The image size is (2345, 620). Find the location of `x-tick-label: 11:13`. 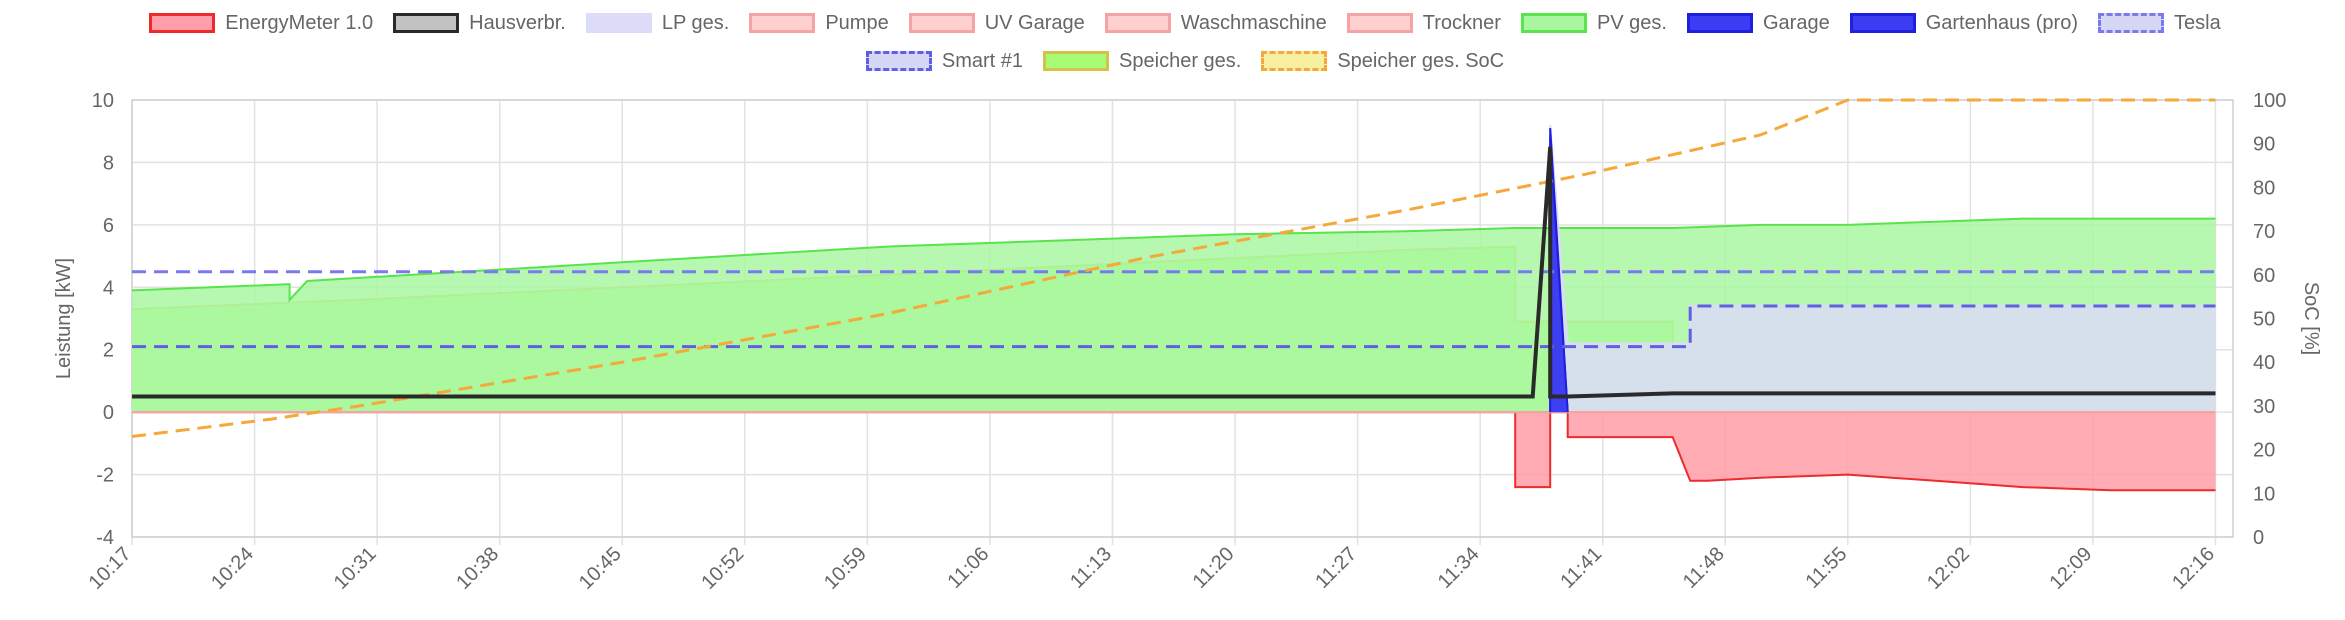

x-tick-label: 11:13 is located at coordinates (1091, 568).